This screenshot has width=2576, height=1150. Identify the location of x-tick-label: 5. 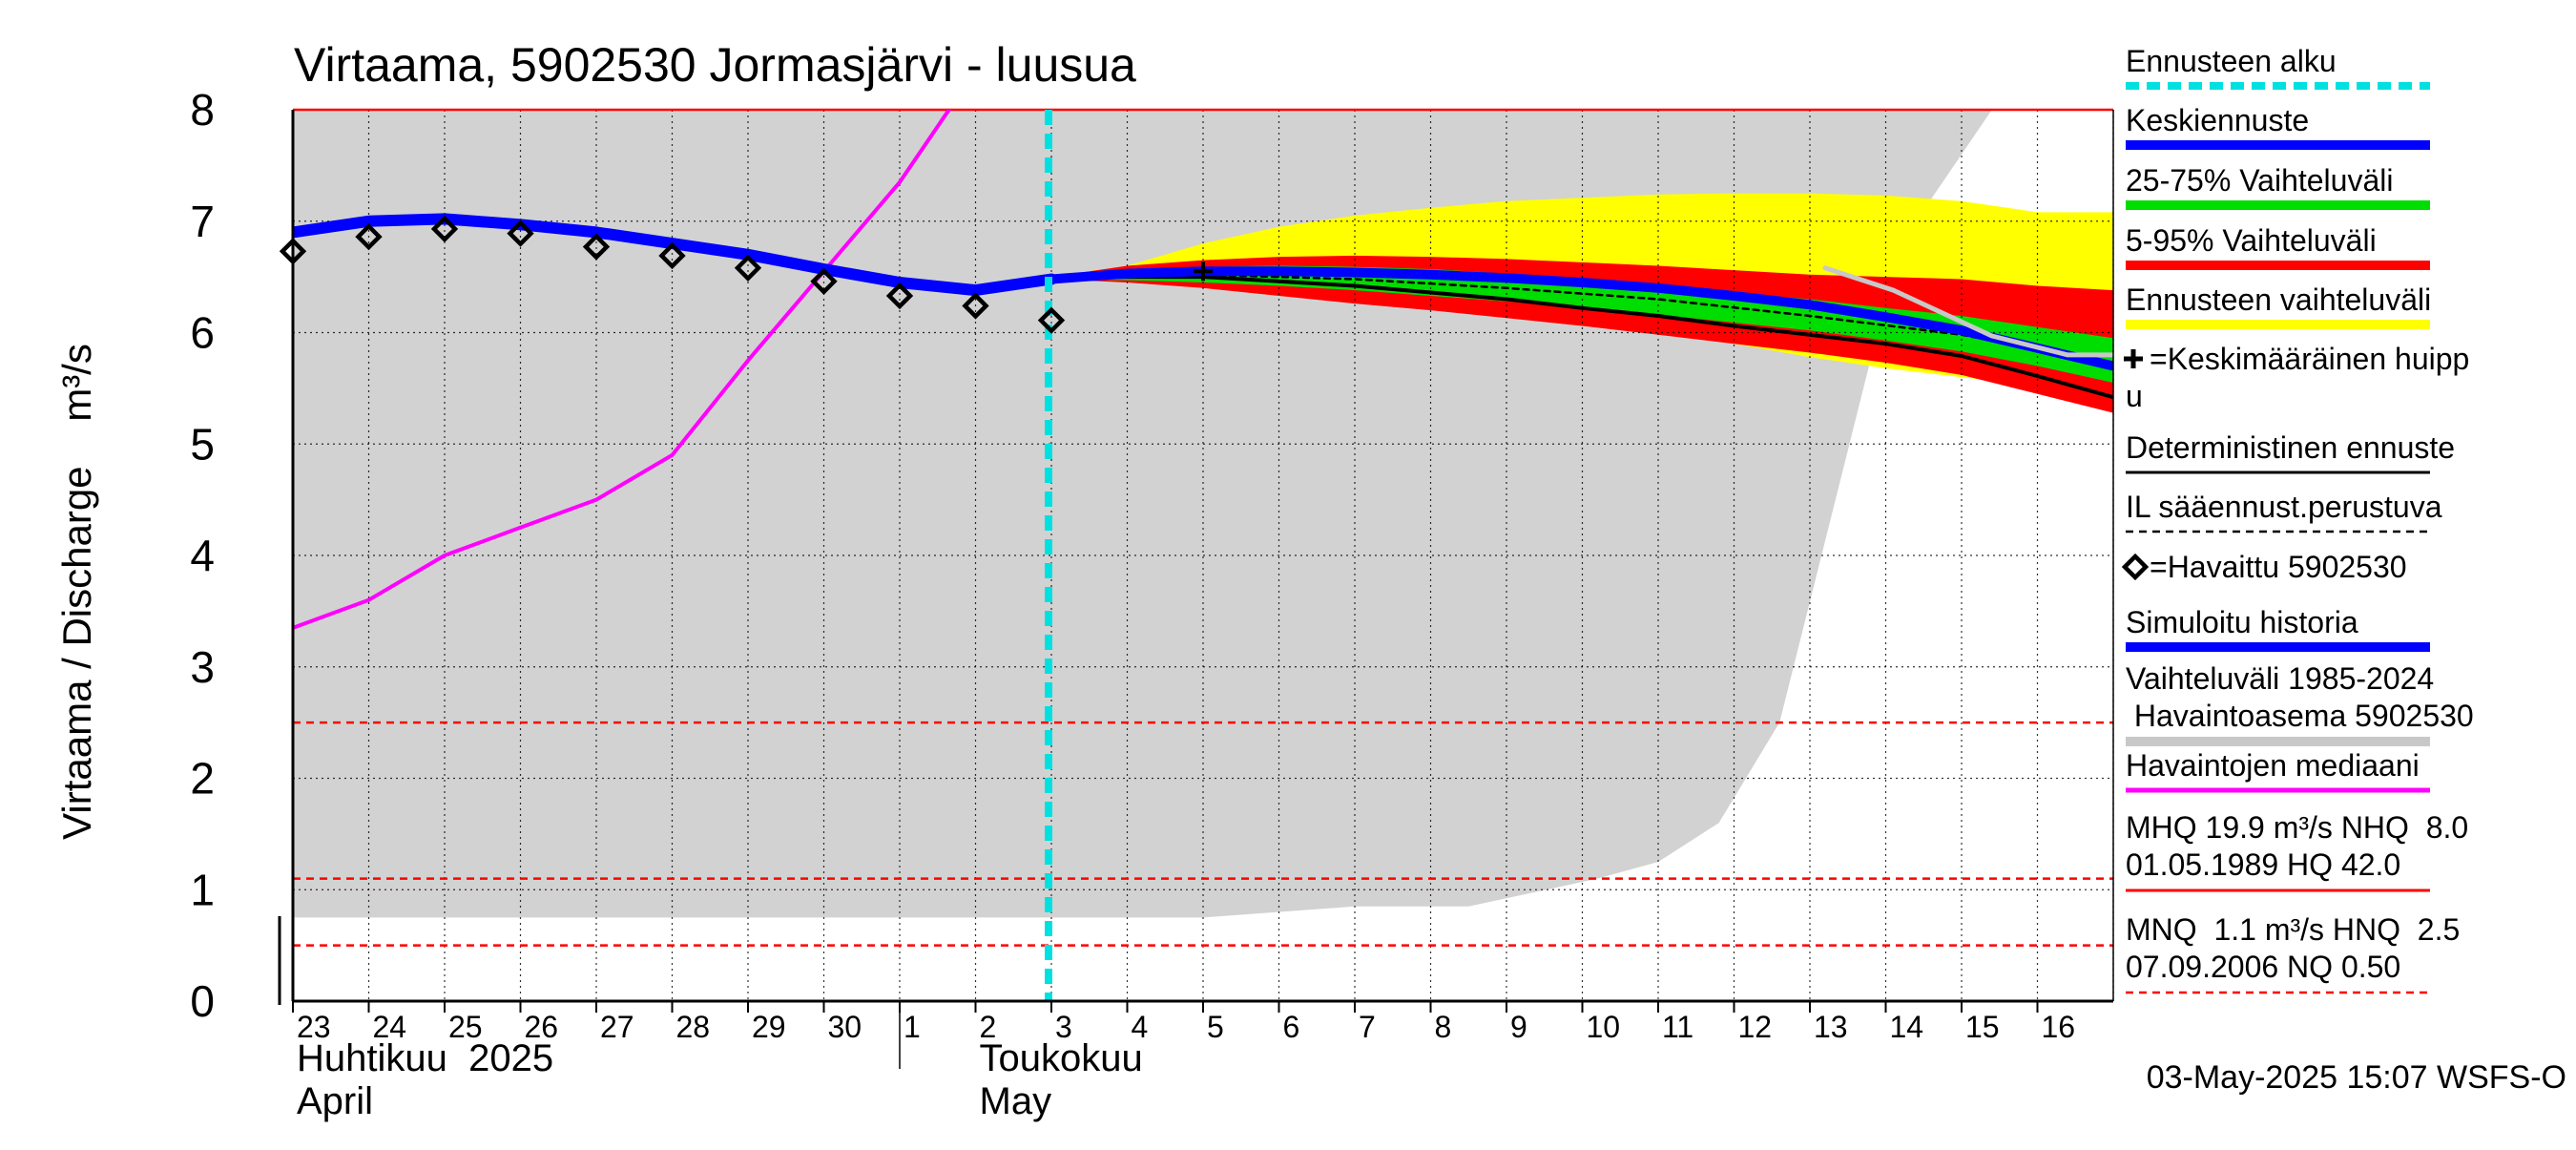
(1215, 1027).